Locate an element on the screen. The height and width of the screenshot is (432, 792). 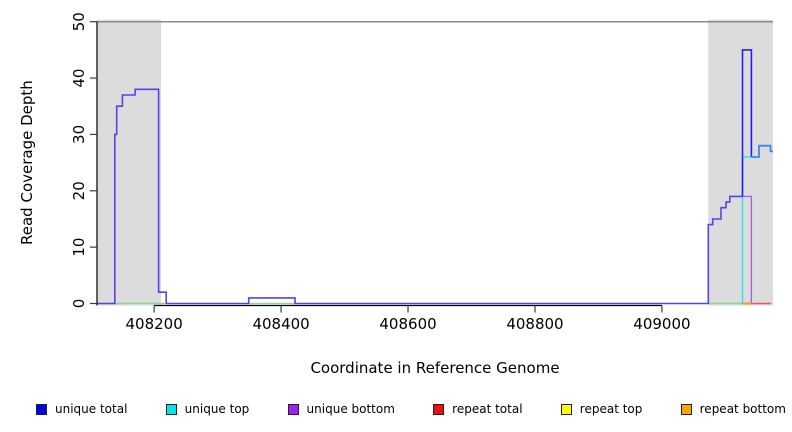
x-tick-label: 408800 is located at coordinates (534, 324).